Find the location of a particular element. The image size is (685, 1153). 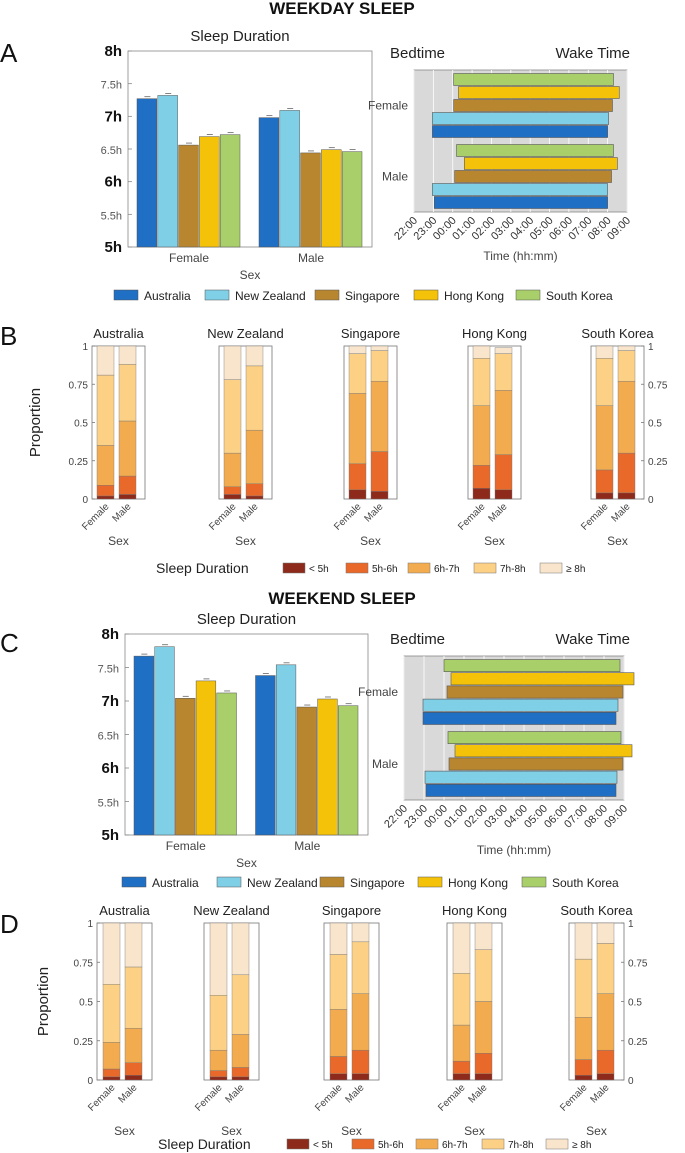

y-tick-label: 7h is located at coordinates (113, 116).